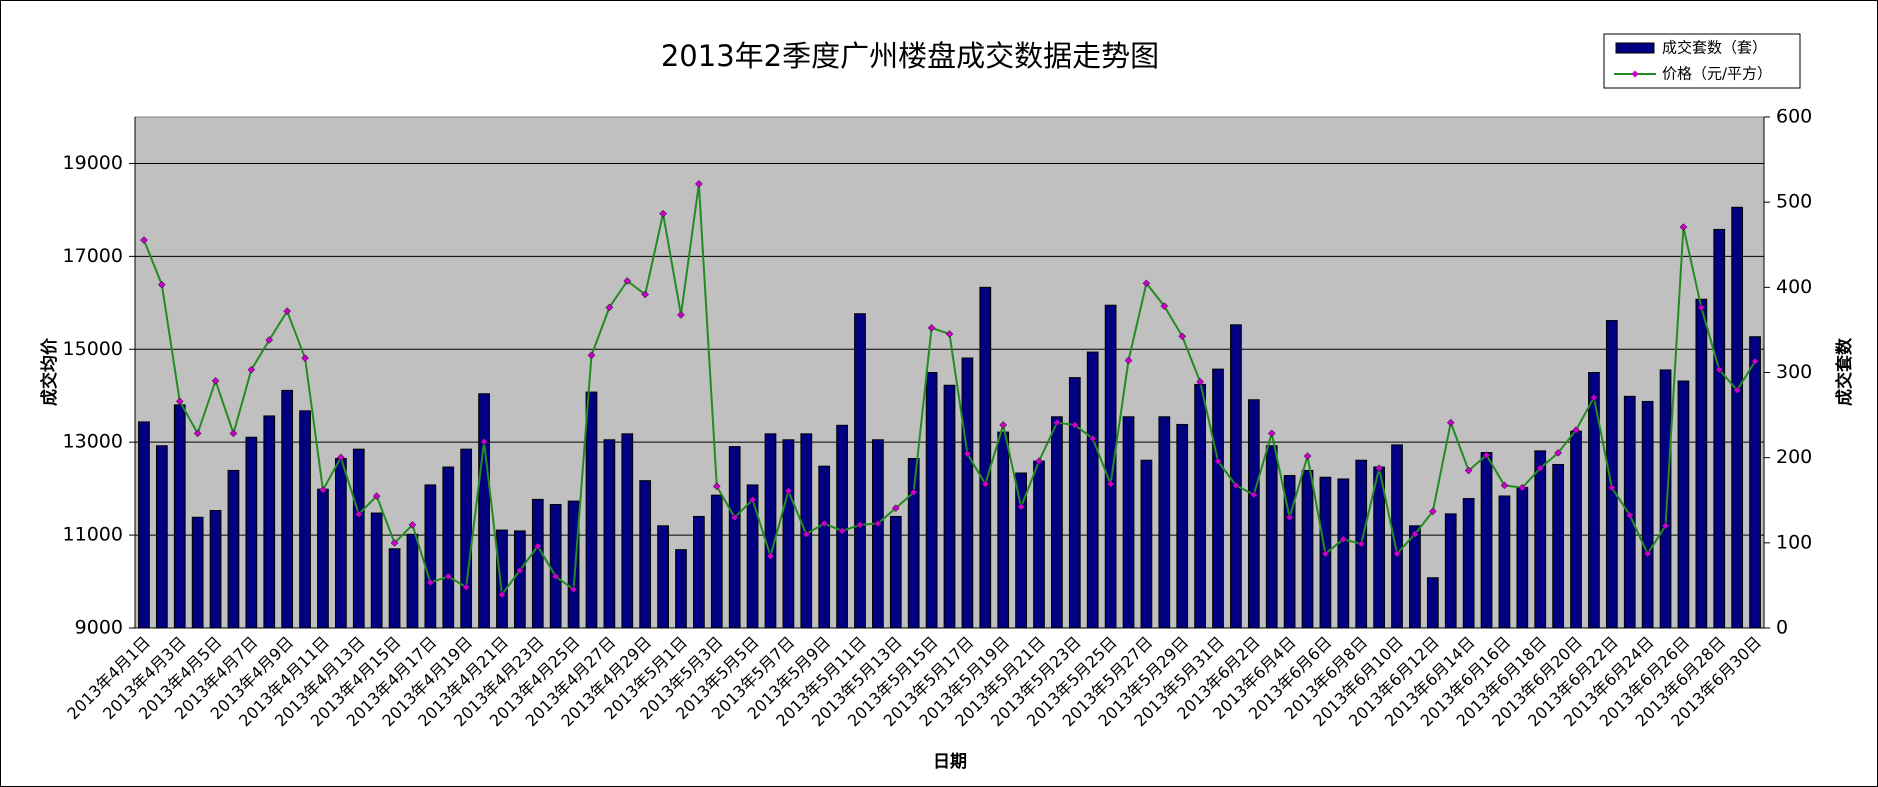 Image resolution: width=1878 pixels, height=787 pixels. Describe the element at coordinates (93, 256) in the screenshot. I see `y-tick-label: 17000` at that location.